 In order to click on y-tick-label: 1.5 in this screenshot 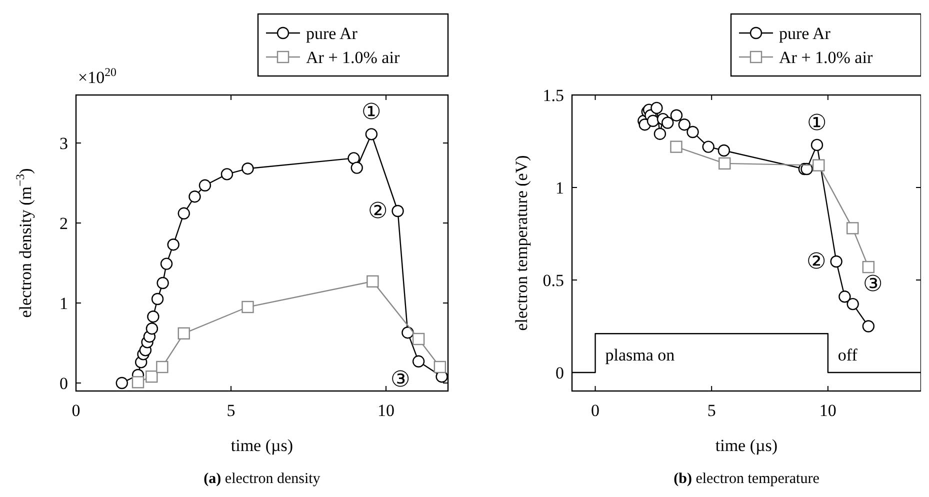, I will do `click(553, 95)`.